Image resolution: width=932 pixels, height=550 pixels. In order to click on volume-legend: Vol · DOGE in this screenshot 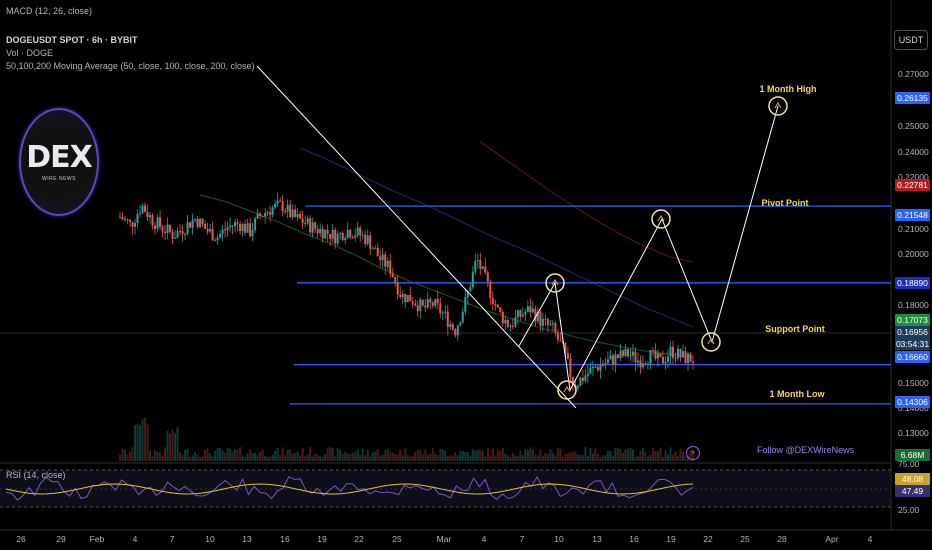, I will do `click(30, 53)`.